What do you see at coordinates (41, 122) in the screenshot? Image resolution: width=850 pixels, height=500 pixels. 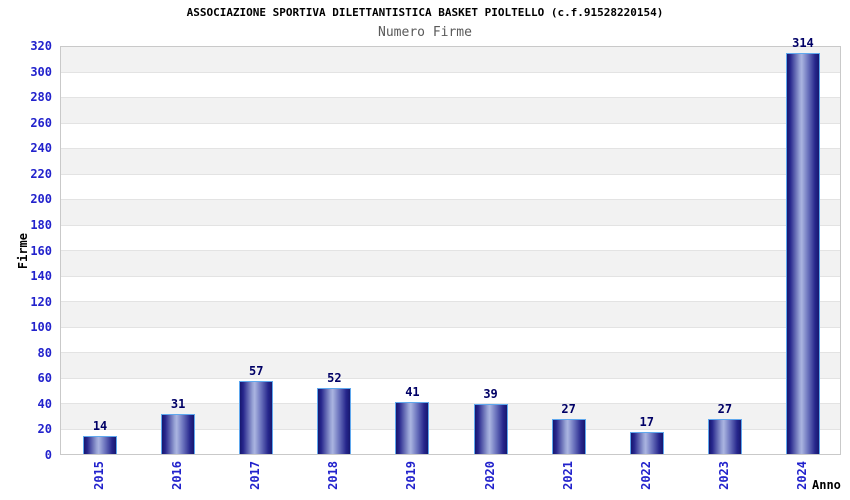 I see `y-tick-label: 260` at bounding box center [41, 122].